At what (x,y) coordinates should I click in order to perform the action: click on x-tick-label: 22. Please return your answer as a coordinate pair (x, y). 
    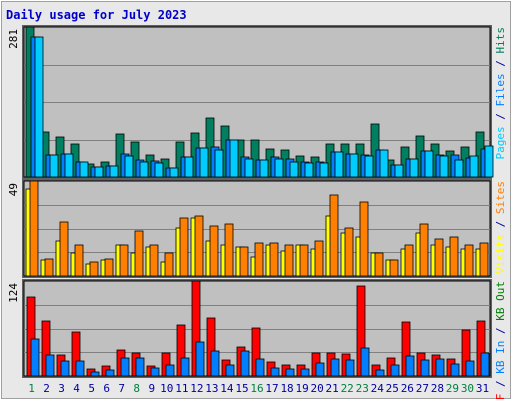
    Looking at the image, I should click on (347, 388).